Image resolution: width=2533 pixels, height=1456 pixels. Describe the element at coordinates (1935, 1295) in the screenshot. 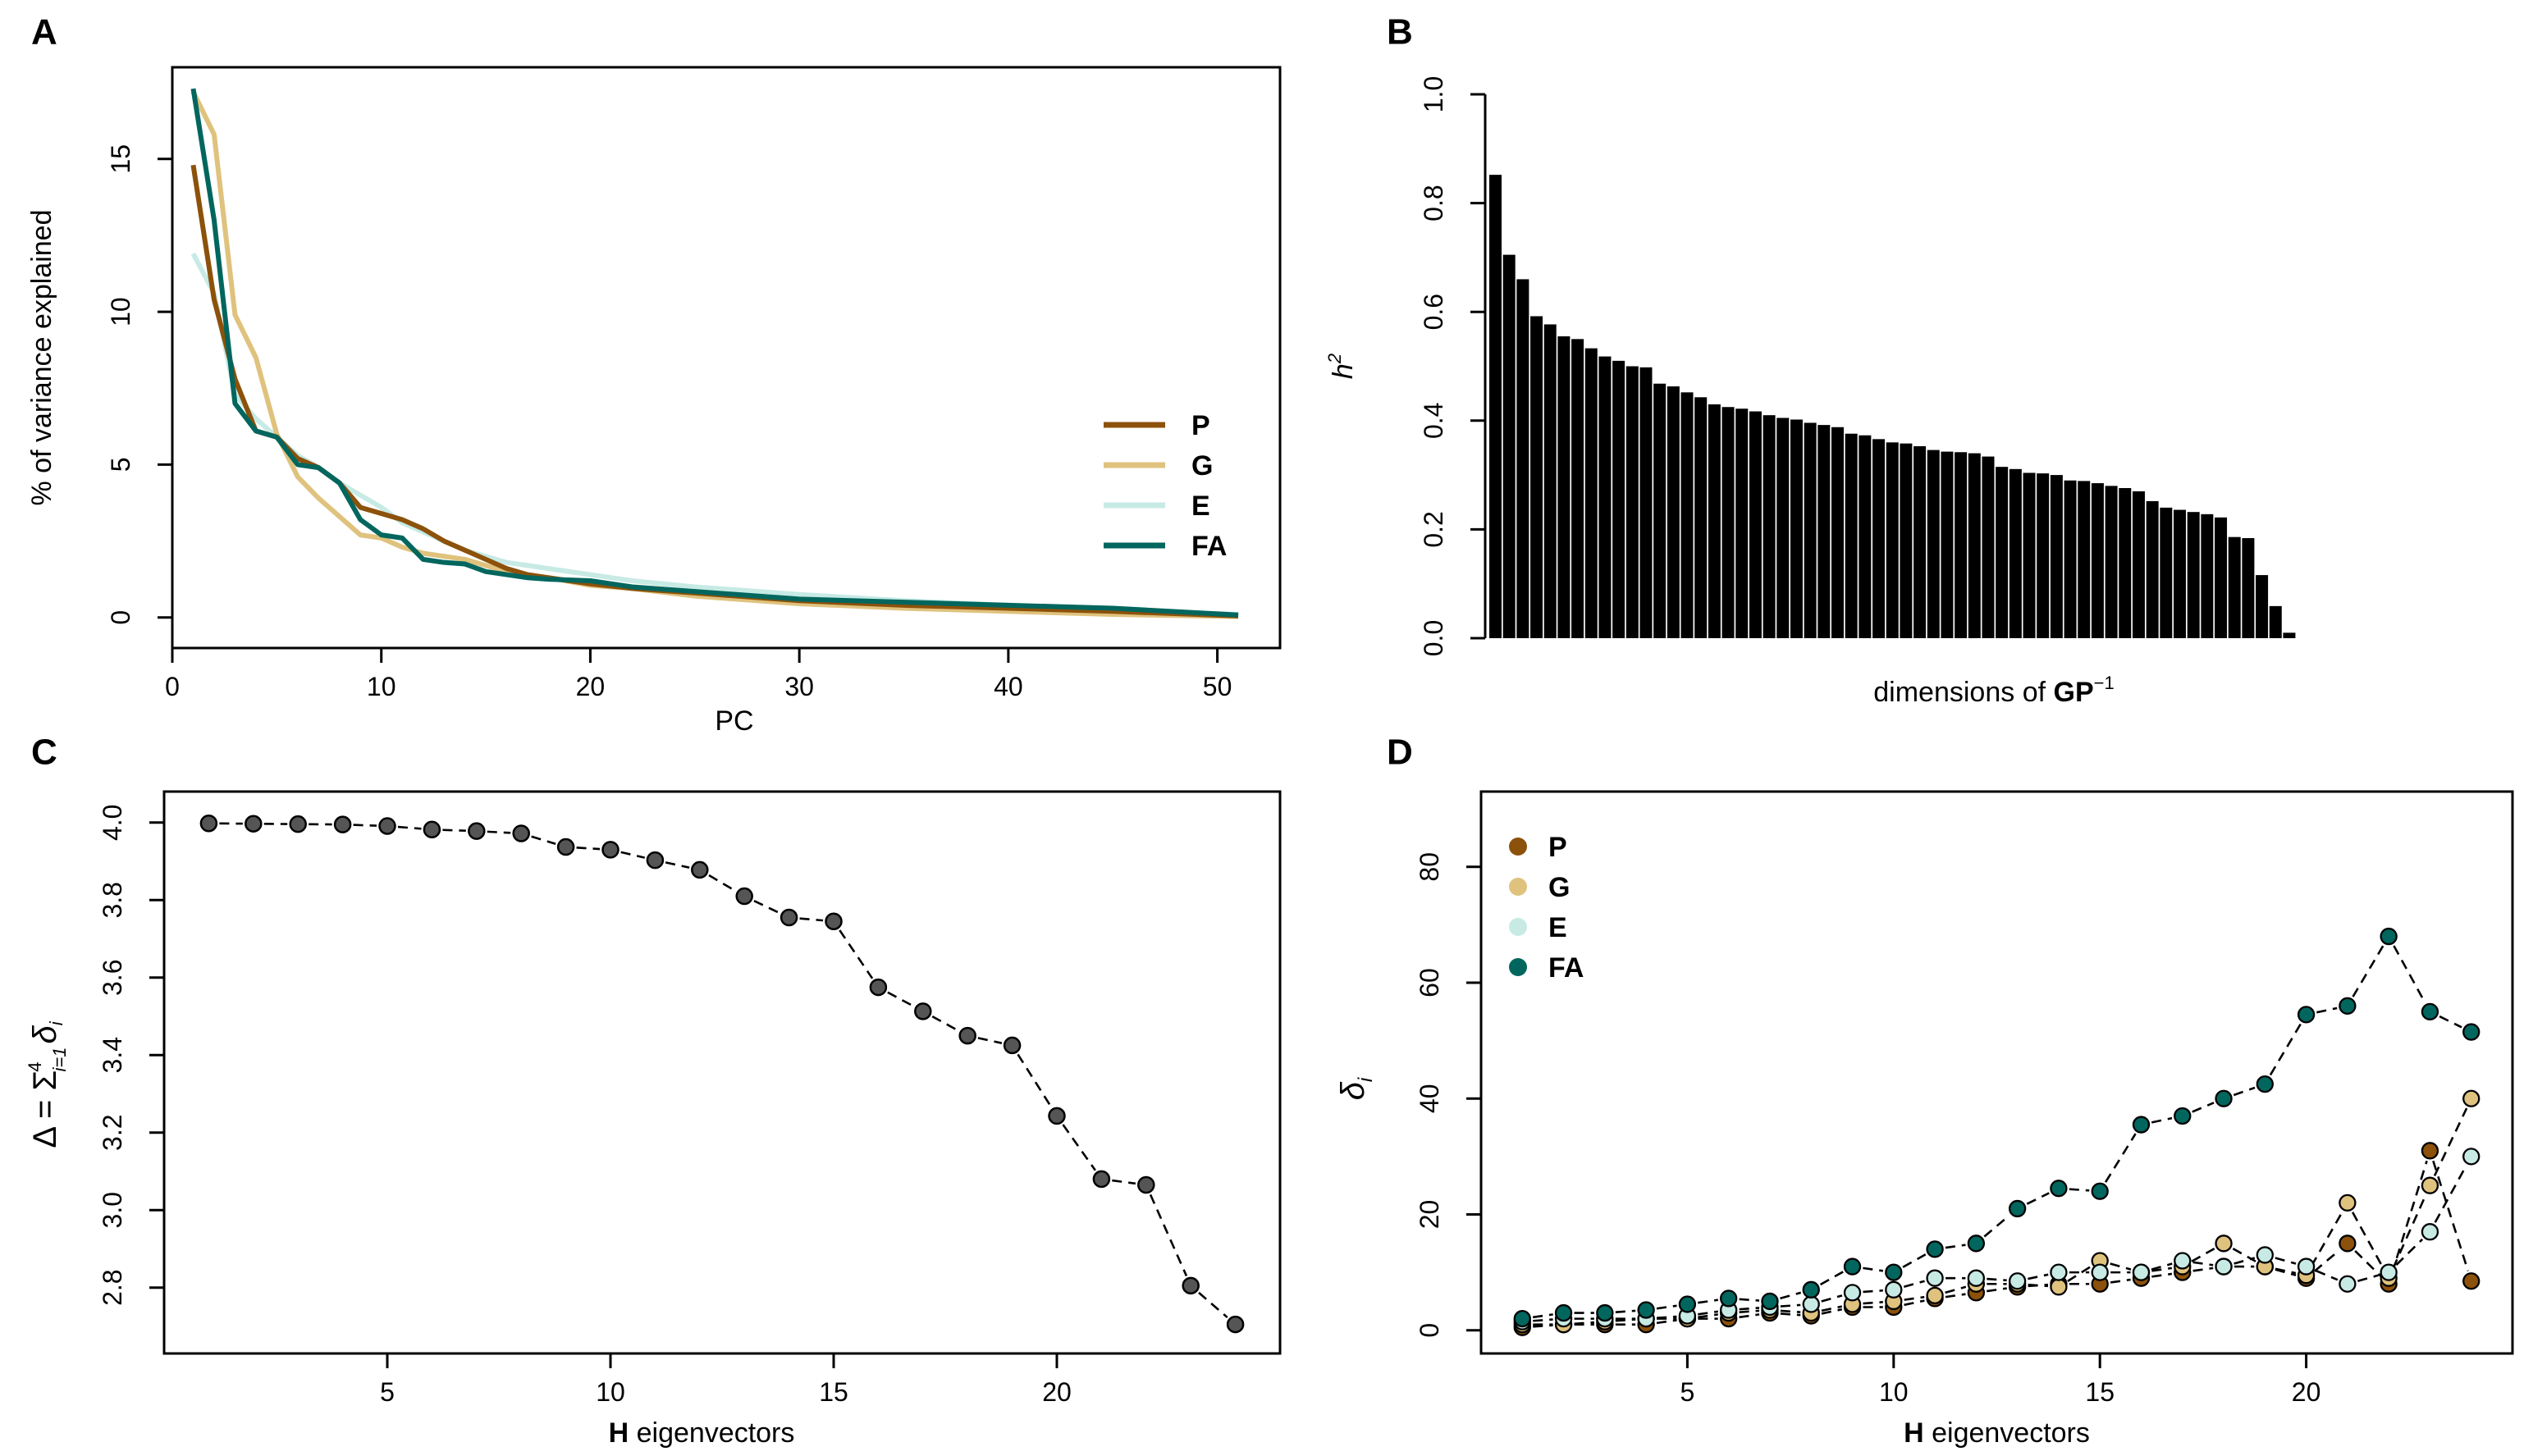

I see `data-point-g` at that location.